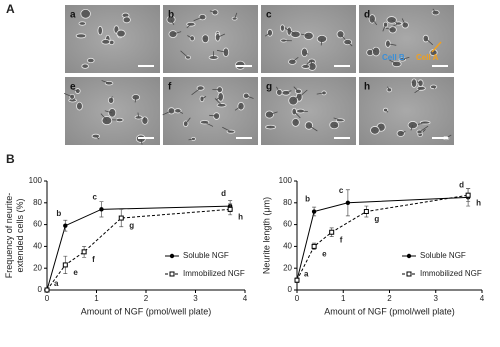  Describe the element at coordinates (9, 236) in the screenshot. I see `y-axis-label: Frequency of neurite-` at that location.